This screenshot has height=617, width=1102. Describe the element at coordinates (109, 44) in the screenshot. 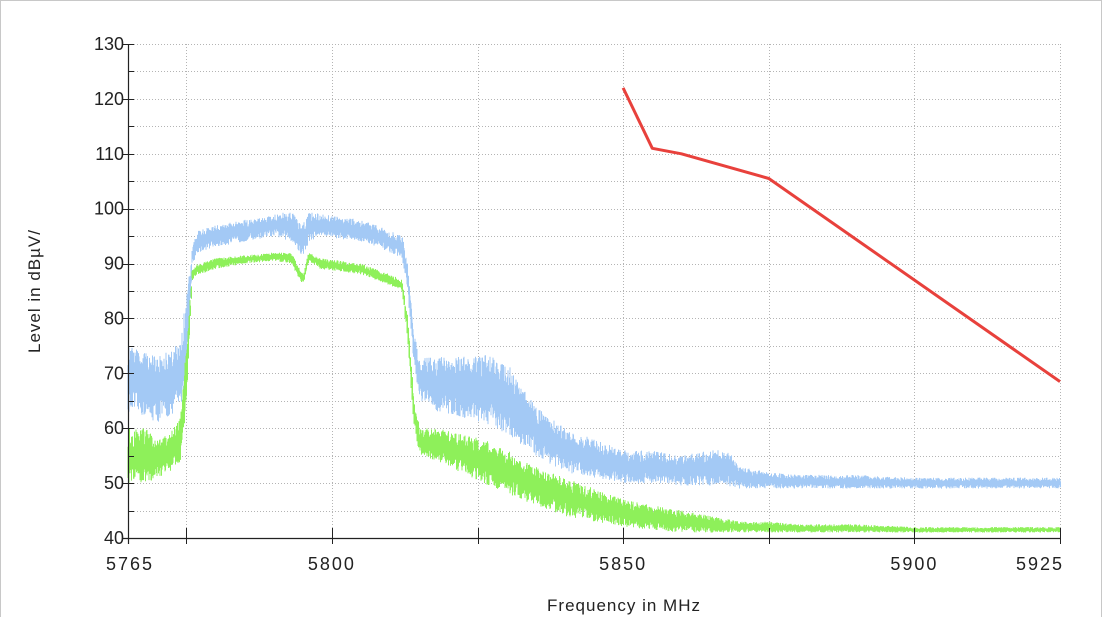

I see `y-tick-label: 130` at that location.